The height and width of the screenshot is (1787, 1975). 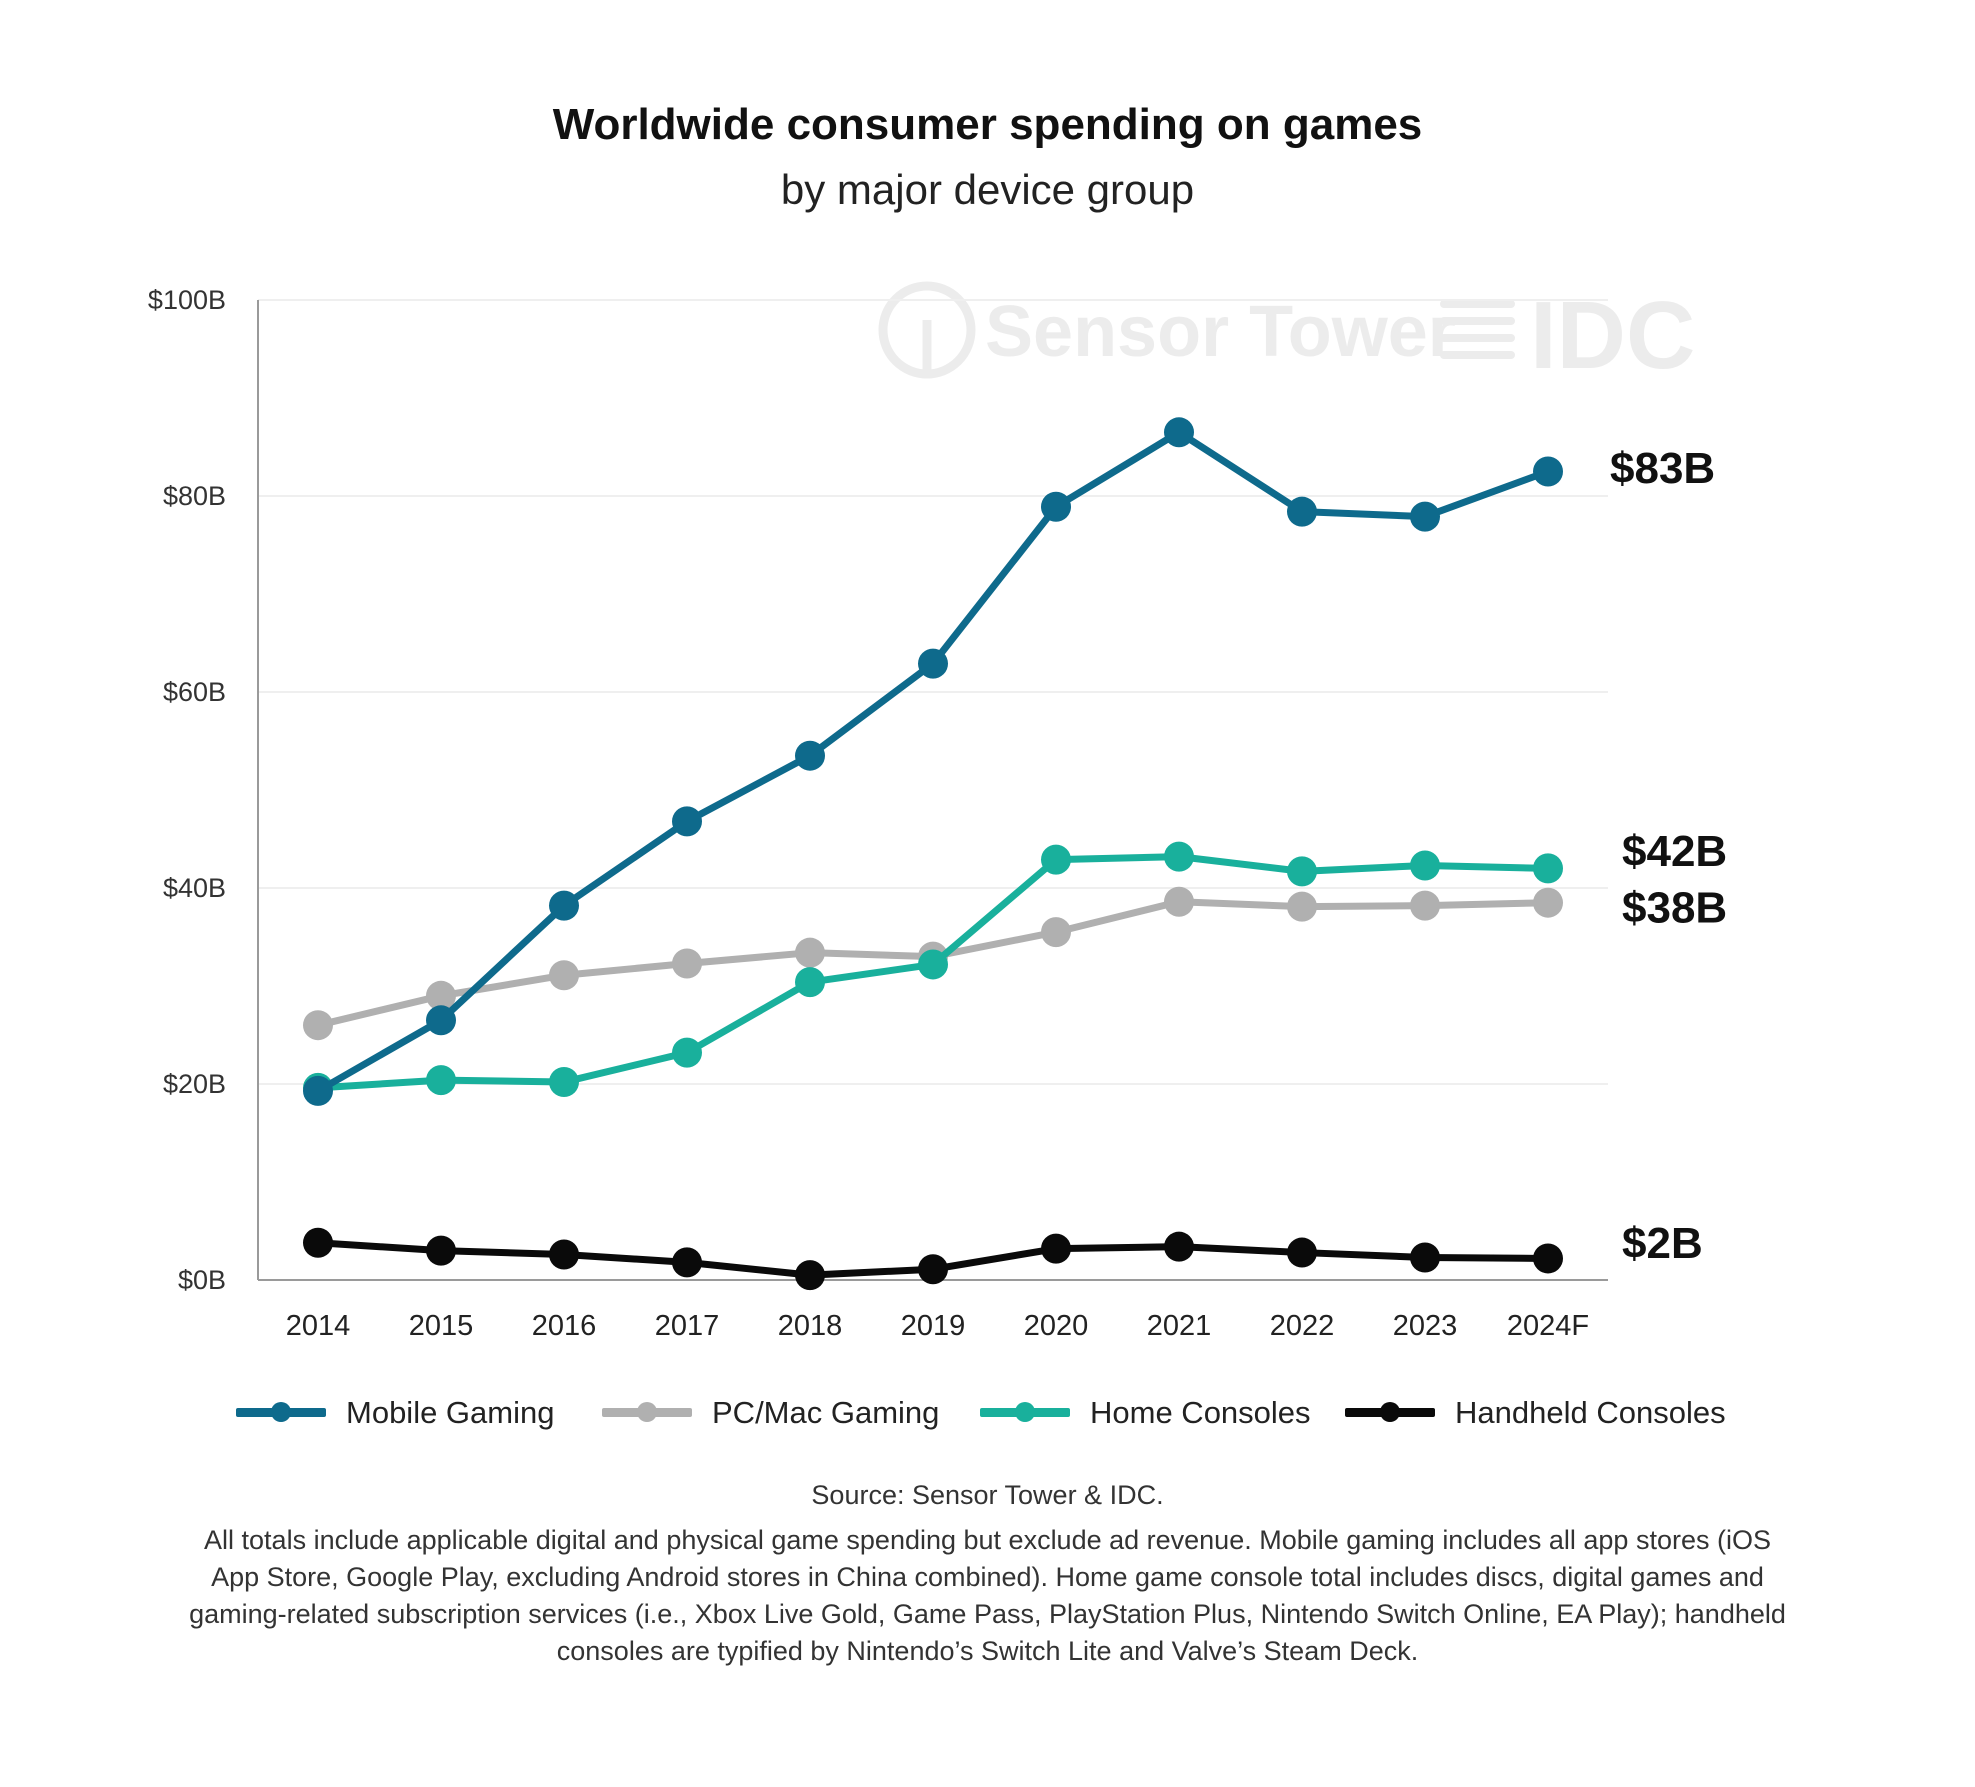 What do you see at coordinates (1590, 1412) in the screenshot?
I see `legend-label: Handheld Consoles` at bounding box center [1590, 1412].